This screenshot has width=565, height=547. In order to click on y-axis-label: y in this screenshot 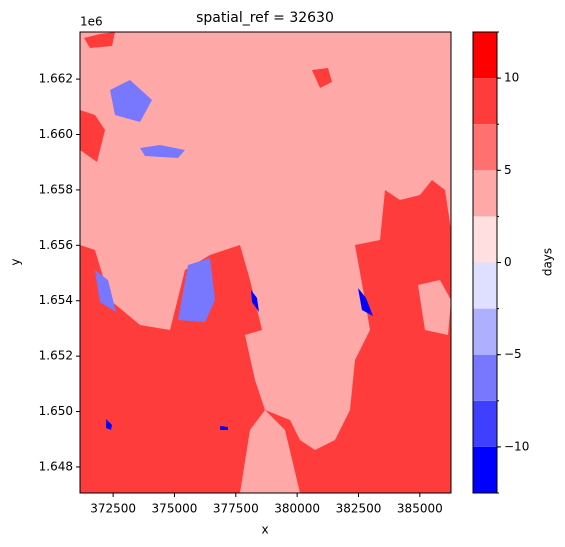, I will do `click(16, 261)`.